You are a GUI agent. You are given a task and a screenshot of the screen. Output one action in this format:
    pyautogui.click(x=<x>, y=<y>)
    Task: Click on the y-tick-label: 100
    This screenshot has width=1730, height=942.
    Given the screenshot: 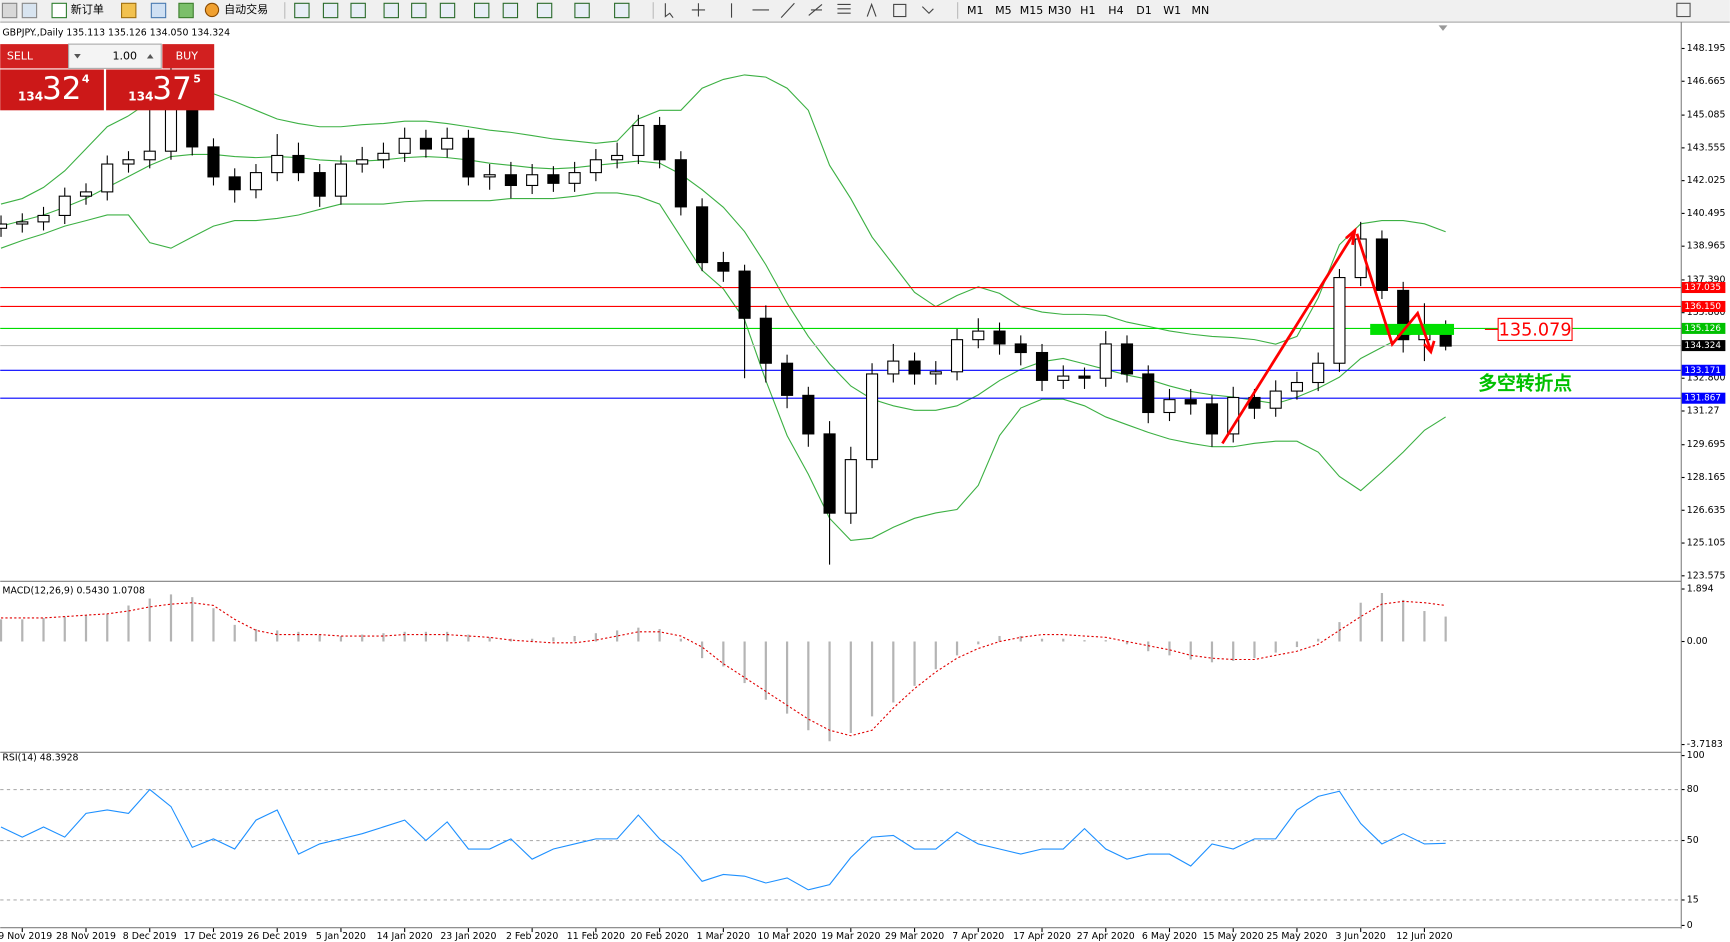 What is the action you would take?
    pyautogui.click(x=1696, y=755)
    